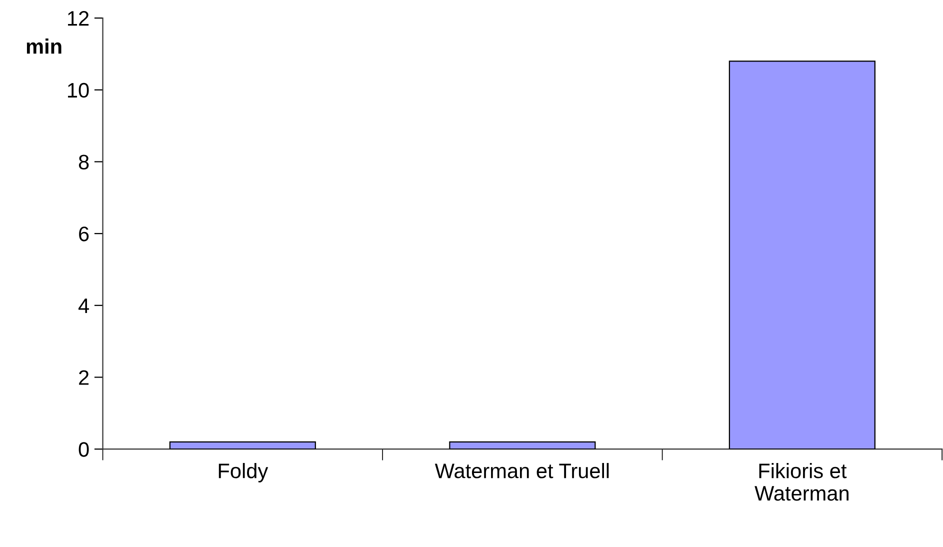  What do you see at coordinates (801, 481) in the screenshot?
I see `x-tick-label: Fikioris et Waterman` at bounding box center [801, 481].